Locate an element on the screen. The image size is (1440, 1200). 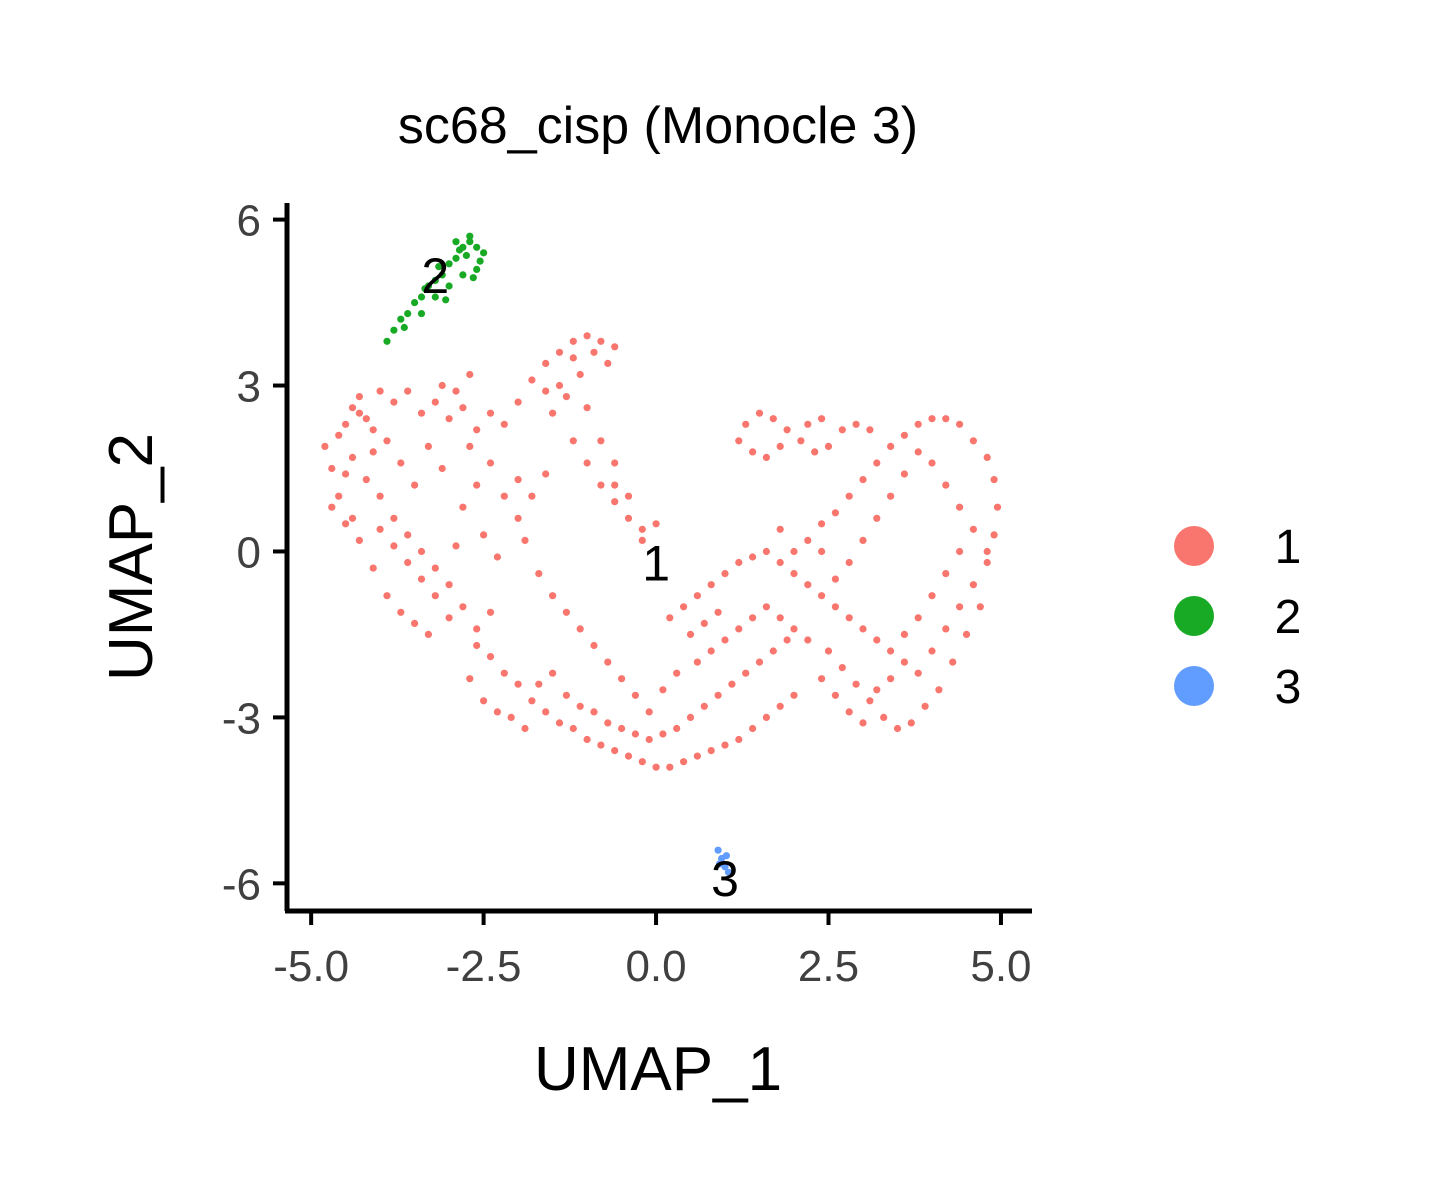
y-tick-label-4: 6 is located at coordinates (249, 221).